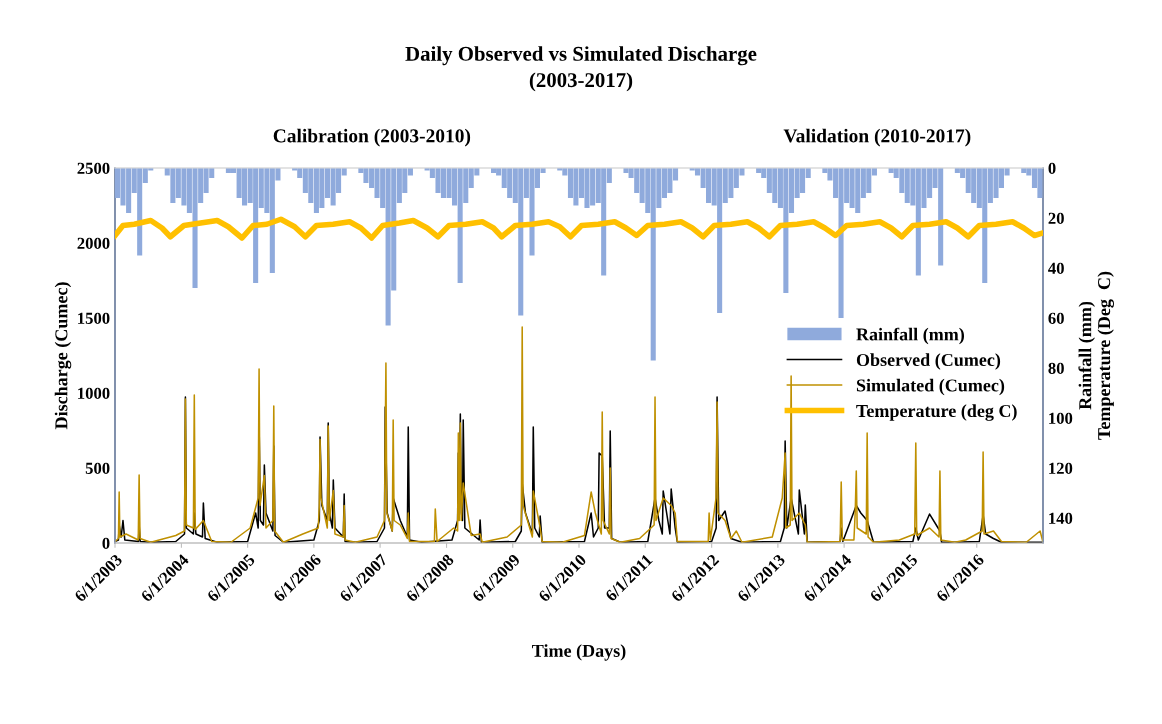 Image resolution: width=1162 pixels, height=724 pixels. What do you see at coordinates (372, 137) in the screenshot?
I see `text: Calibration (2003-2010)` at bounding box center [372, 137].